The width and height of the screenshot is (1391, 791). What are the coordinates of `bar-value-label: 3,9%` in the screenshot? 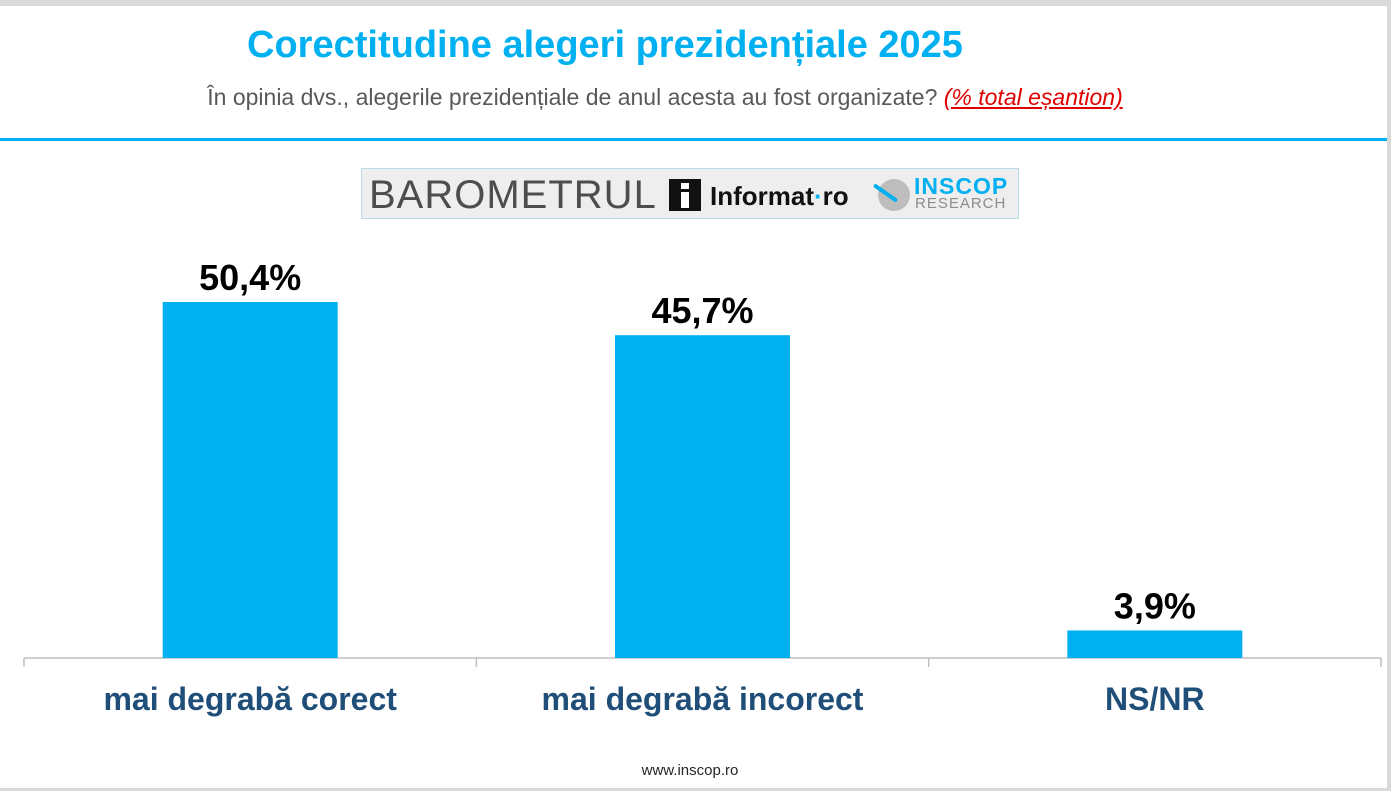 It's located at (1155, 605).